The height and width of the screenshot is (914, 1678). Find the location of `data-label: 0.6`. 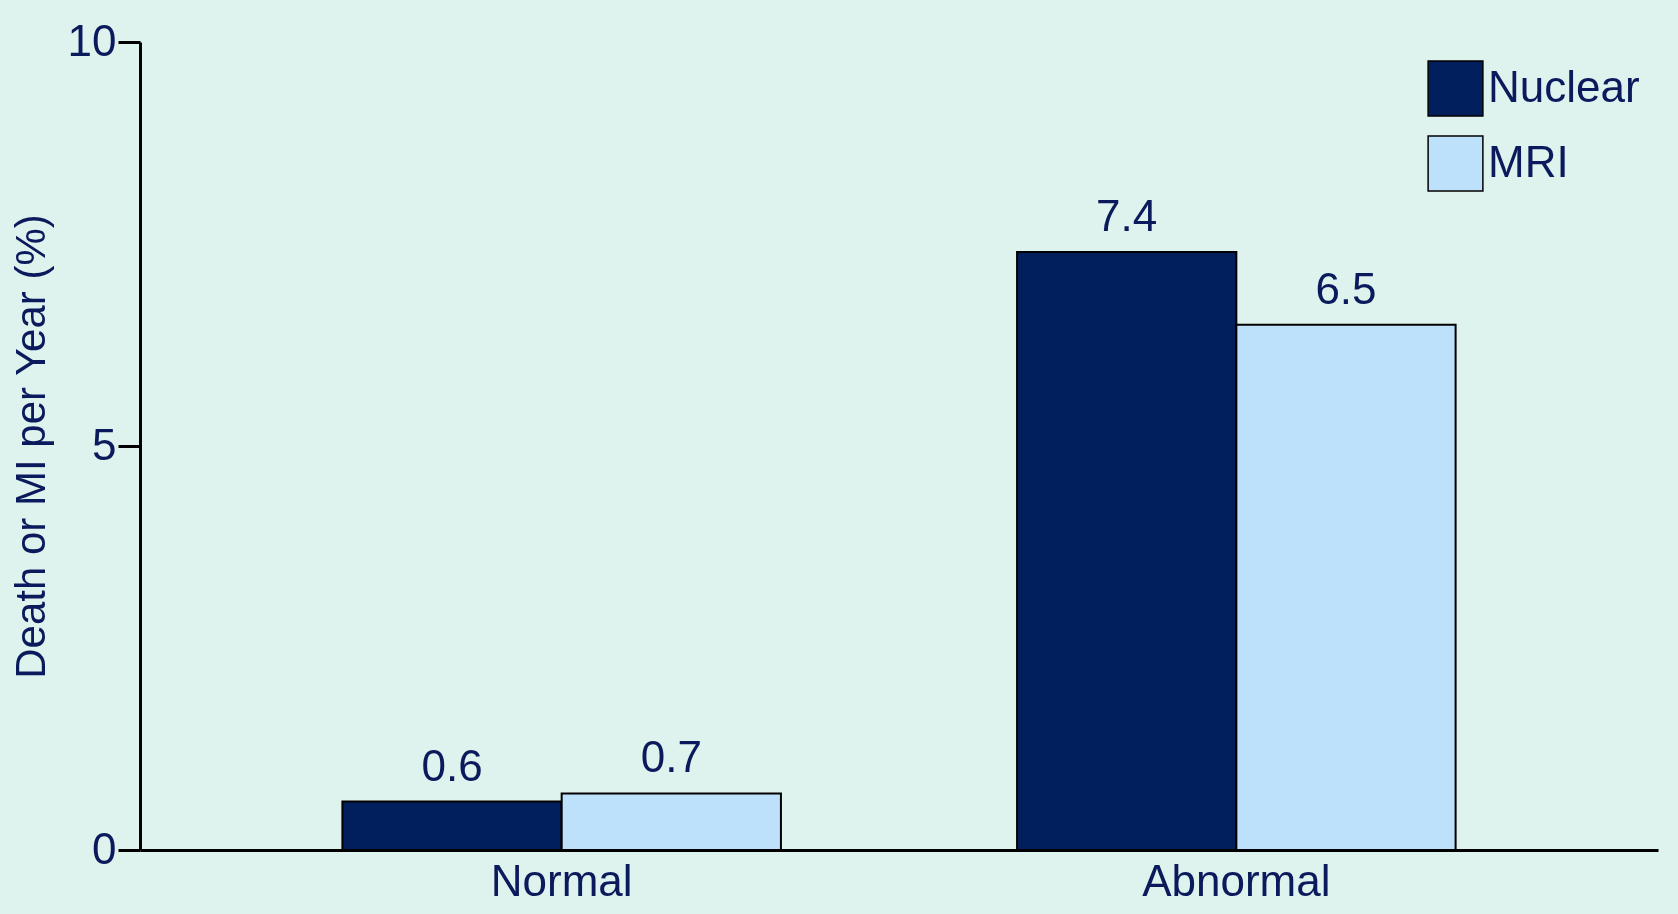

data-label: 0.6 is located at coordinates (452, 765).